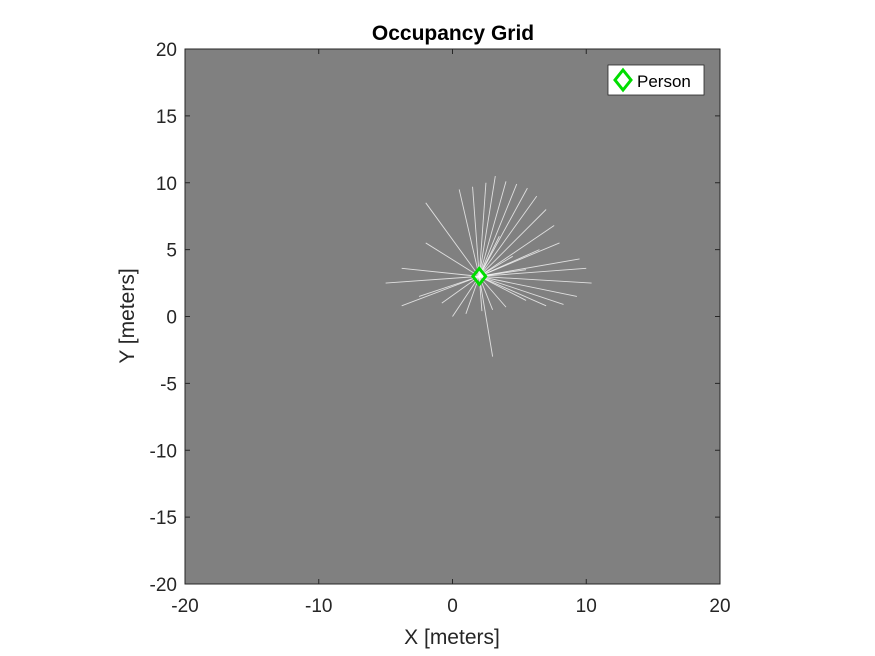  I want to click on person-marker, so click(479, 276).